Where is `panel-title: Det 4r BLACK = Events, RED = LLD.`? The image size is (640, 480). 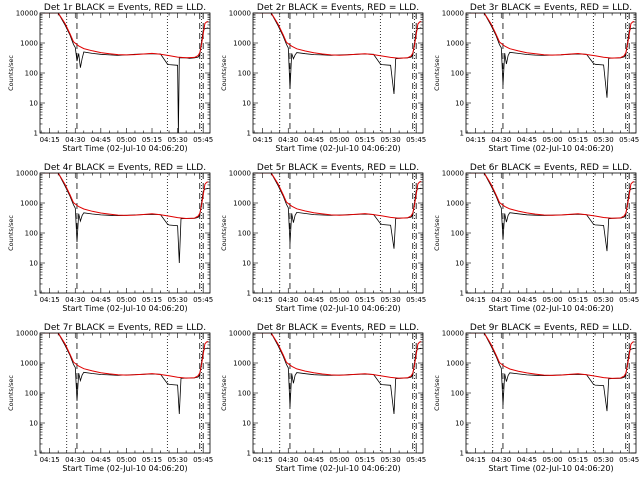 panel-title: Det 4r BLACK = Events, RED = LLD. is located at coordinates (125, 168).